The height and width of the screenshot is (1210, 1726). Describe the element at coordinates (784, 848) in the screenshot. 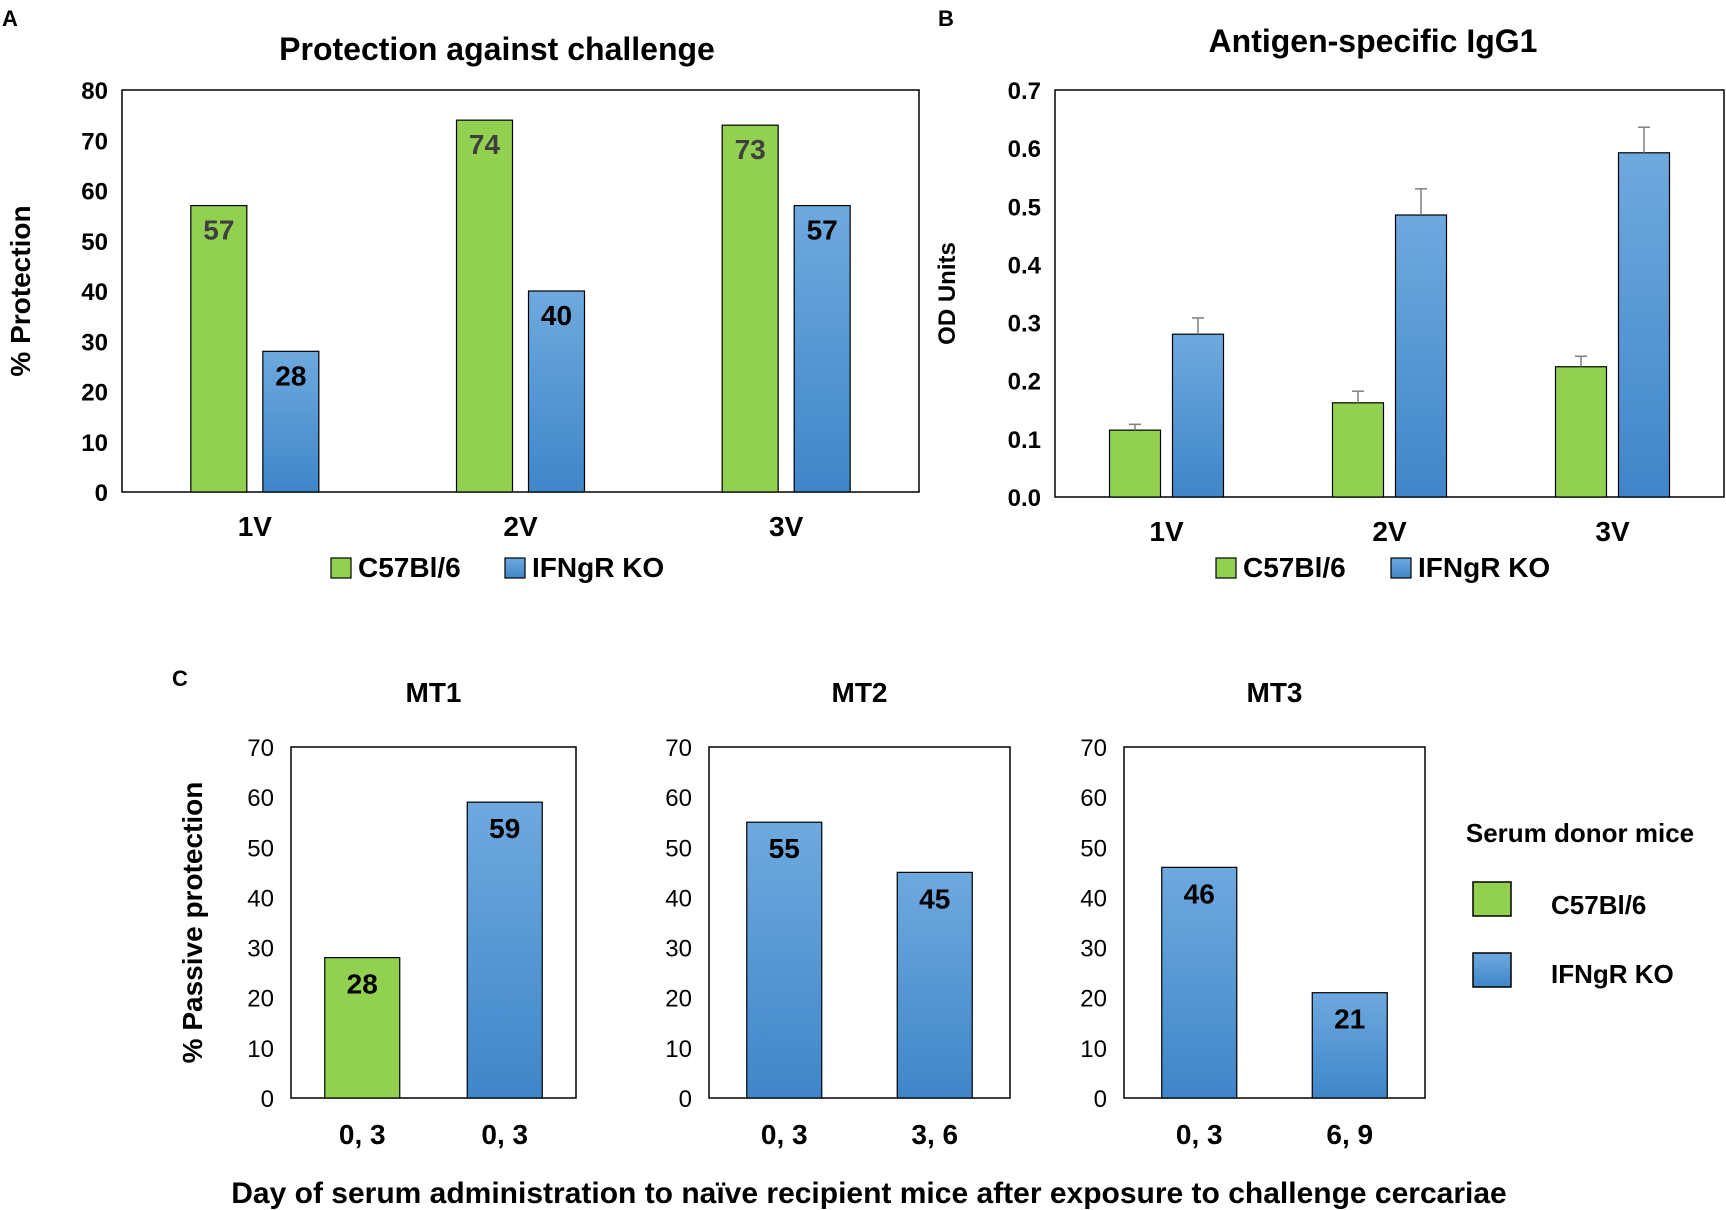

I see `data-label: 55` at that location.